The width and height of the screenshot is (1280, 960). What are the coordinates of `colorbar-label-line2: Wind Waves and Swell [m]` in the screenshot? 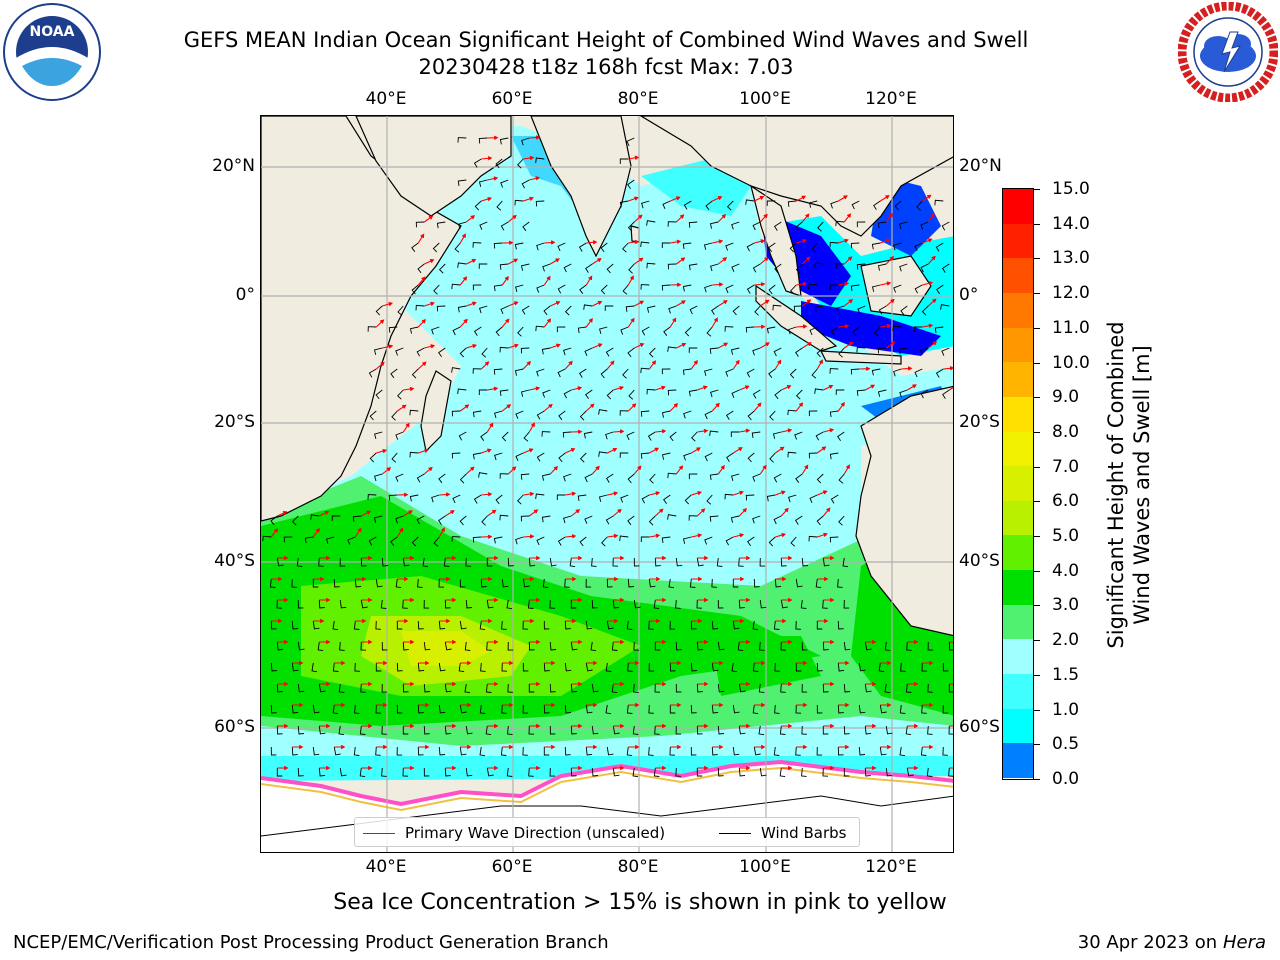 It's located at (1142, 485).